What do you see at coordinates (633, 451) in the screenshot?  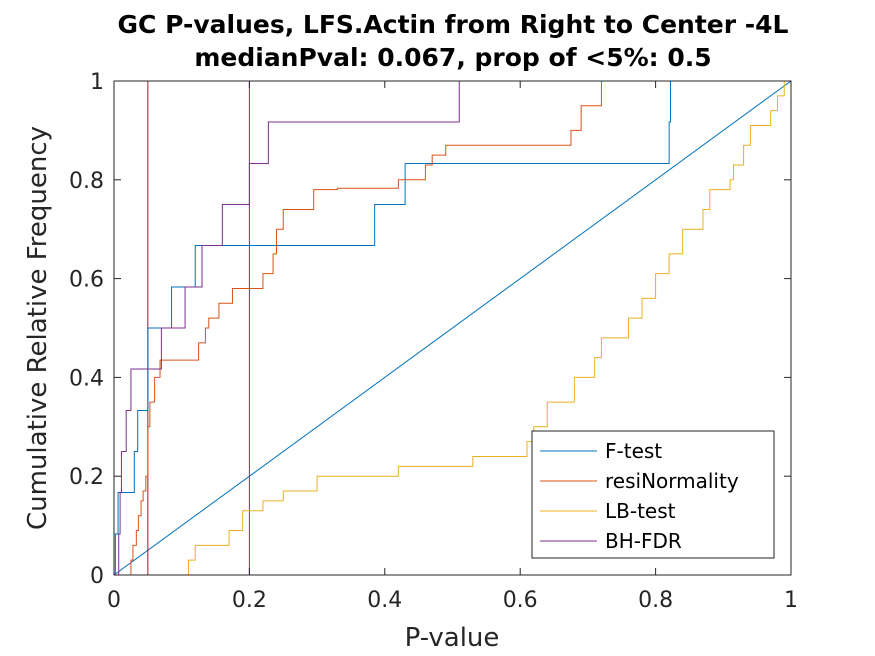 I see `legend-label: F-test` at bounding box center [633, 451].